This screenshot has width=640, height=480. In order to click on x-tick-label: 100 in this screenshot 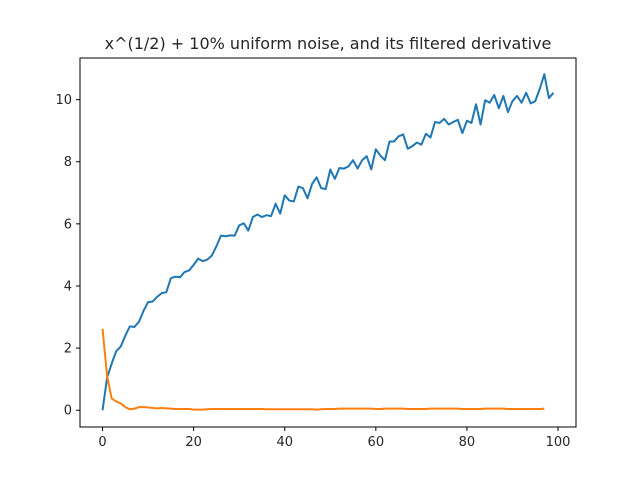, I will do `click(558, 442)`.